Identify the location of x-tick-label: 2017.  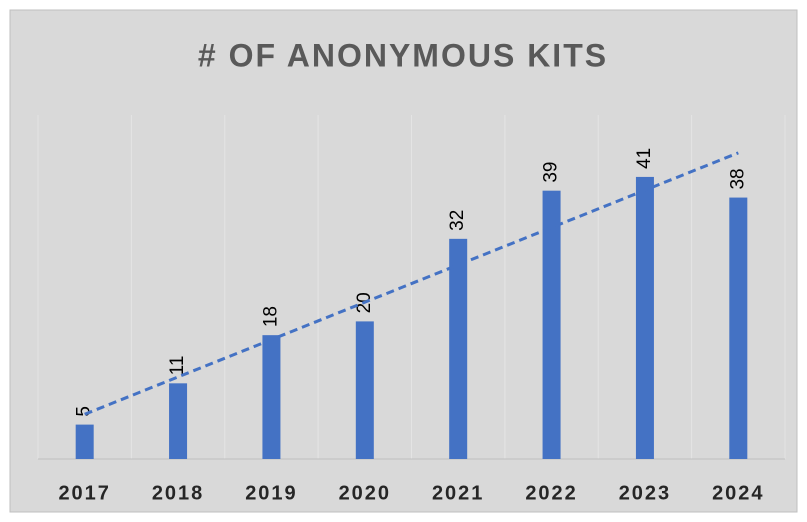
(84, 493).